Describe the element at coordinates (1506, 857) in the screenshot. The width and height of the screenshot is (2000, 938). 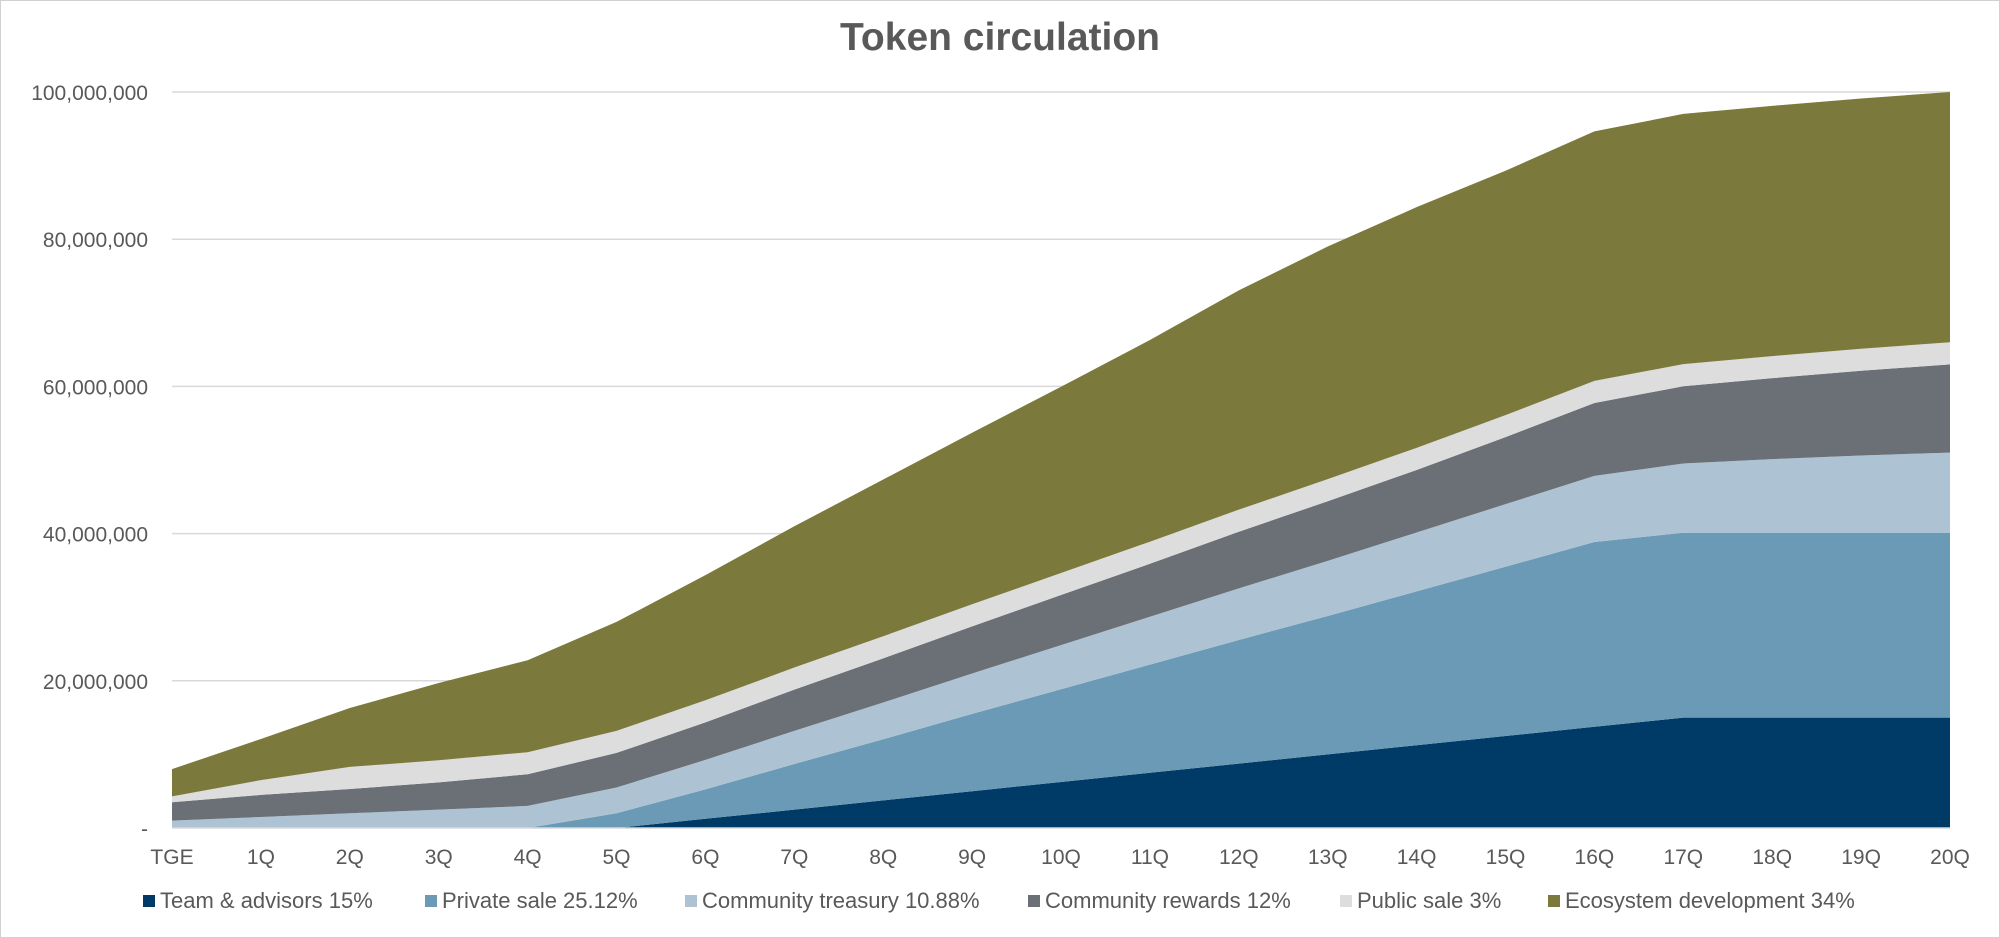
I see `x-tick-label: 15Q` at that location.